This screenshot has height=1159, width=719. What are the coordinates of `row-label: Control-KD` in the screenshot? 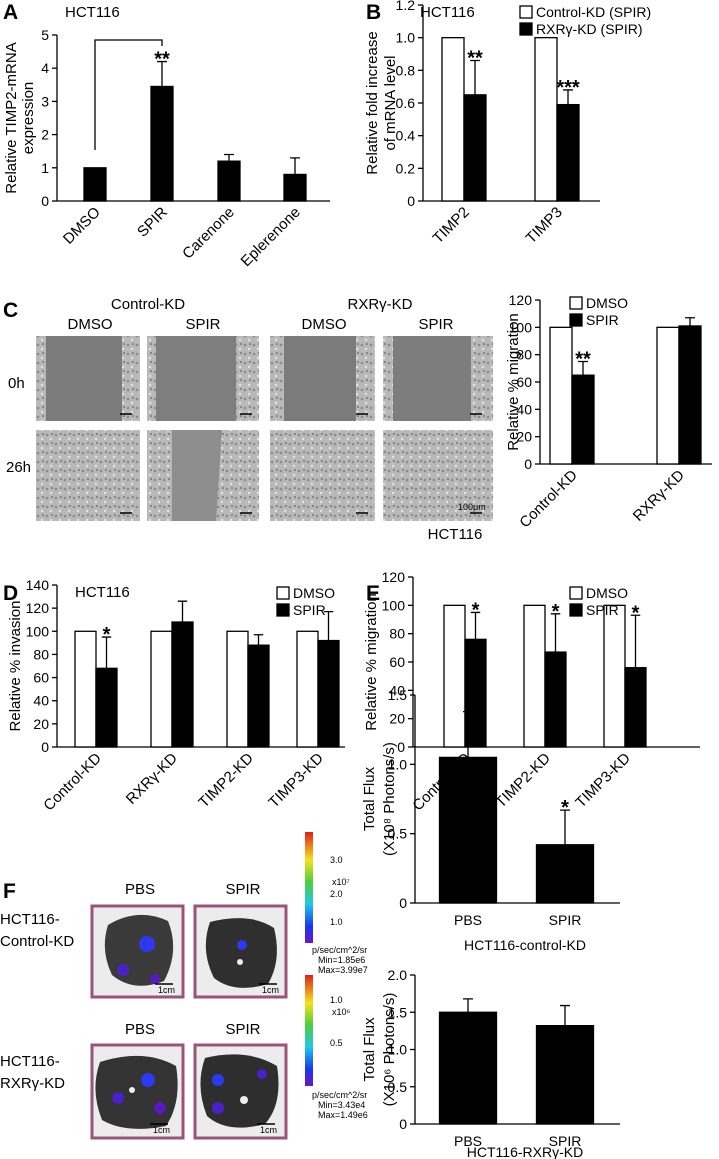 It's located at (37, 941).